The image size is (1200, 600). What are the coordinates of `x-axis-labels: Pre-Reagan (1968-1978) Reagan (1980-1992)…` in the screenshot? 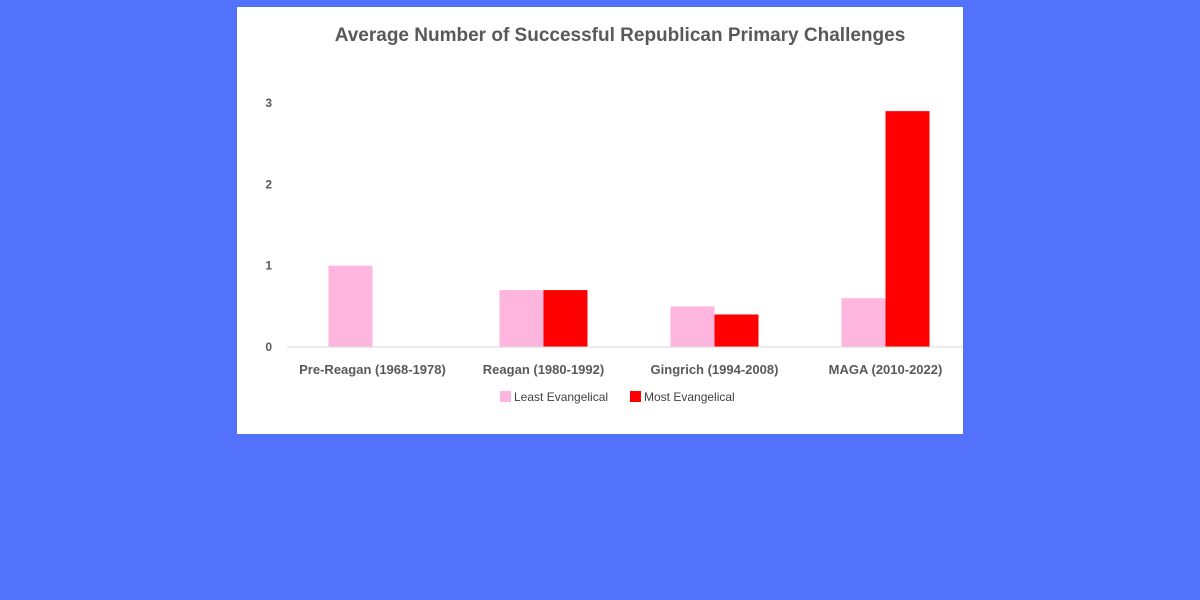 It's located at (620, 369).